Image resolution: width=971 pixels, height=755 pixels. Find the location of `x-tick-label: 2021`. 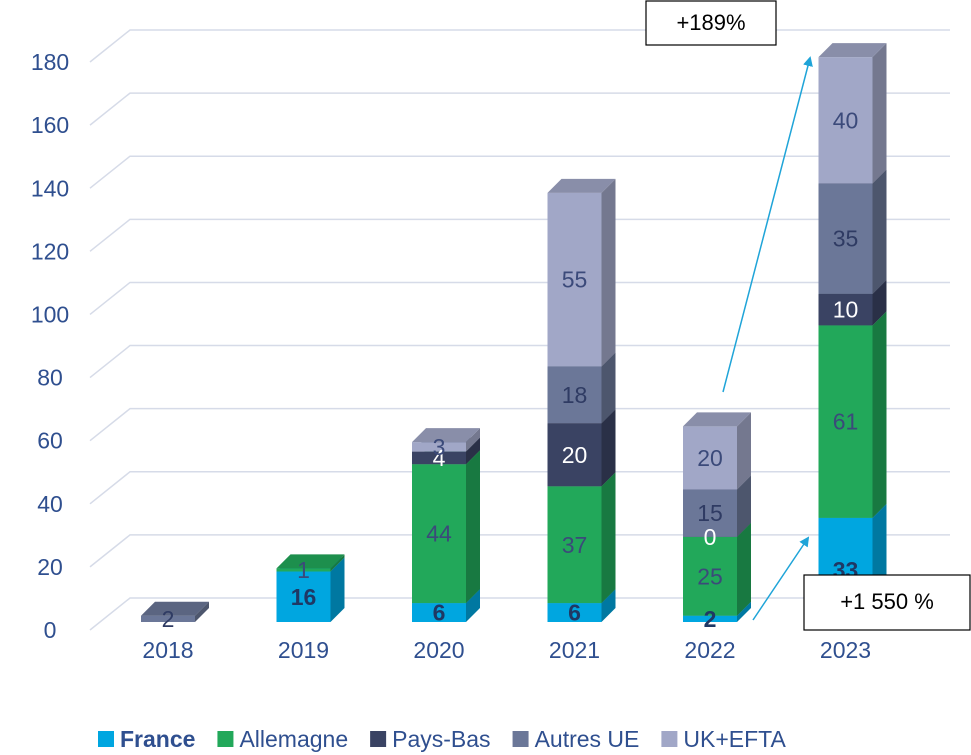

x-tick-label: 2021 is located at coordinates (574, 650).